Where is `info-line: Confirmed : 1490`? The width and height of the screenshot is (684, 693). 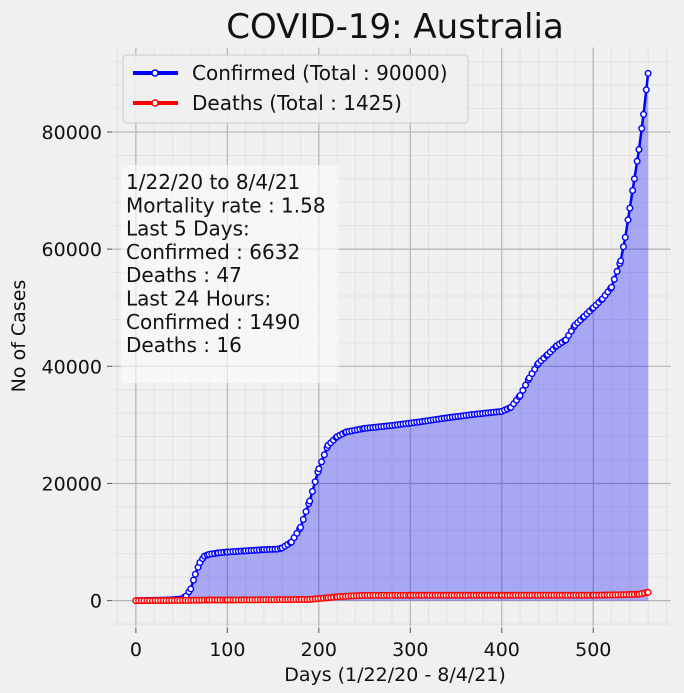 info-line: Confirmed : 1490 is located at coordinates (213, 322).